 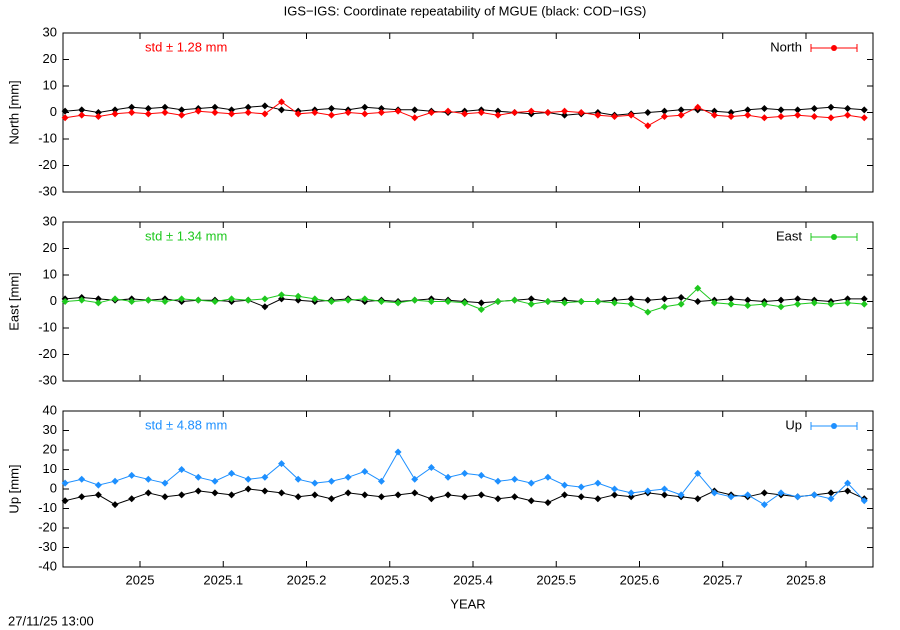 I want to click on y-axis-label: North [mm], so click(x=13, y=112).